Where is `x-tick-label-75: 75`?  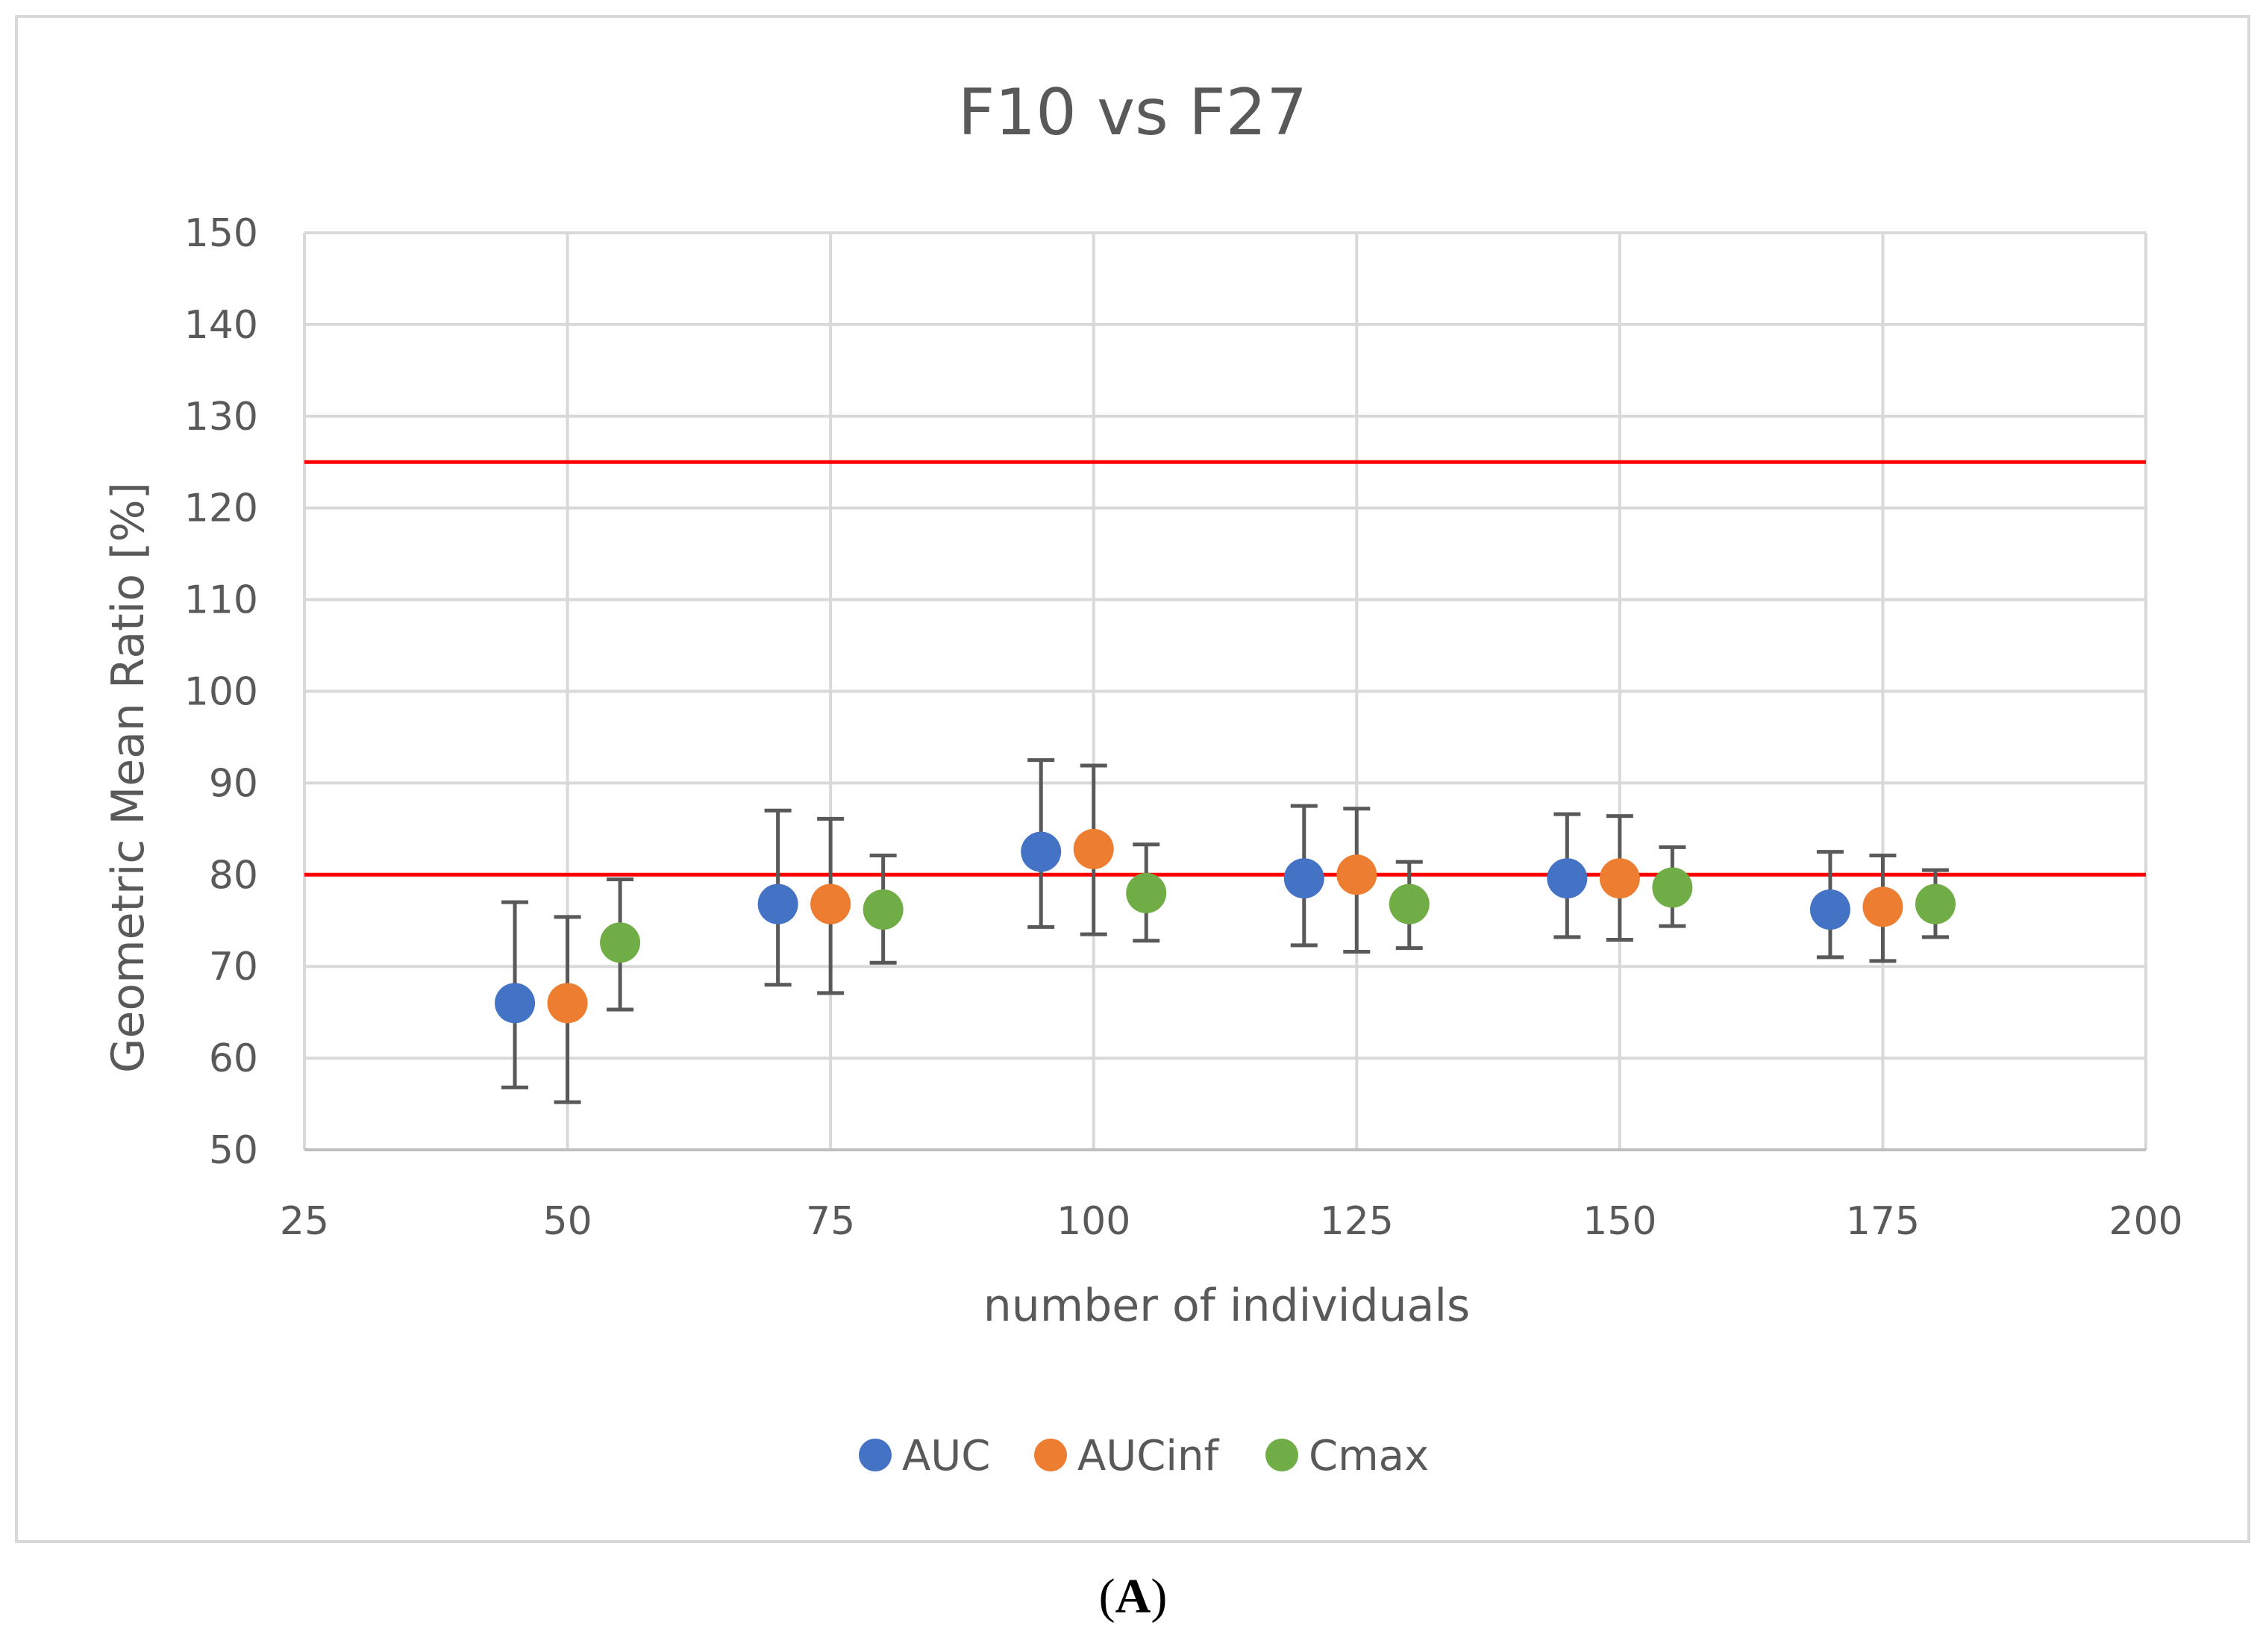
x-tick-label-75: 75 is located at coordinates (830, 1222).